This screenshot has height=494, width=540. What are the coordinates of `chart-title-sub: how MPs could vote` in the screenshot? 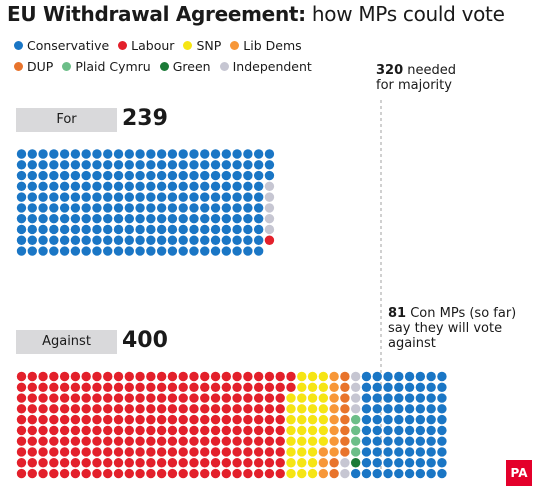 It's located at (405, 14).